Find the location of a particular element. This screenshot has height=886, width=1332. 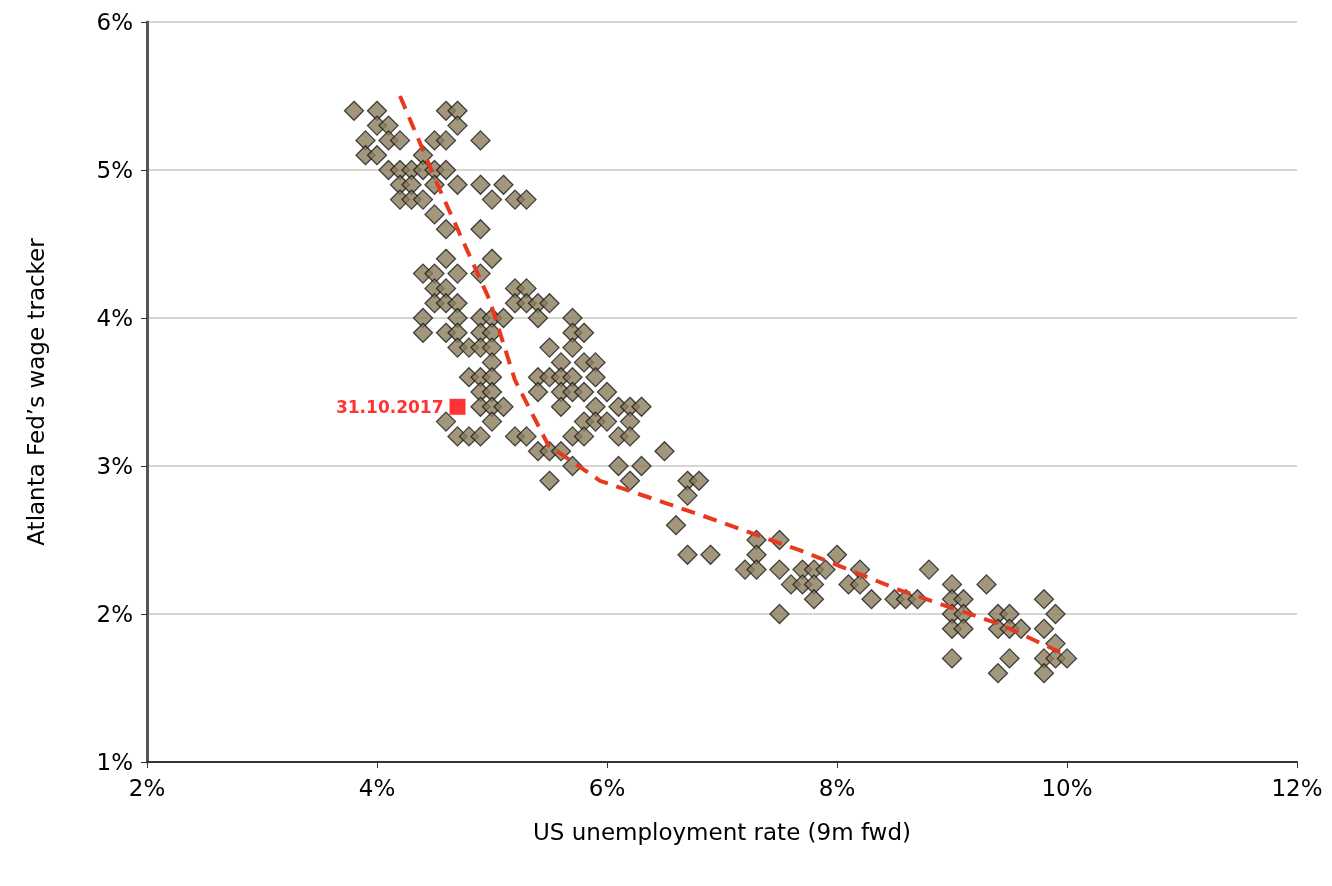

x-tick-label: 2% is located at coordinates (147, 787).